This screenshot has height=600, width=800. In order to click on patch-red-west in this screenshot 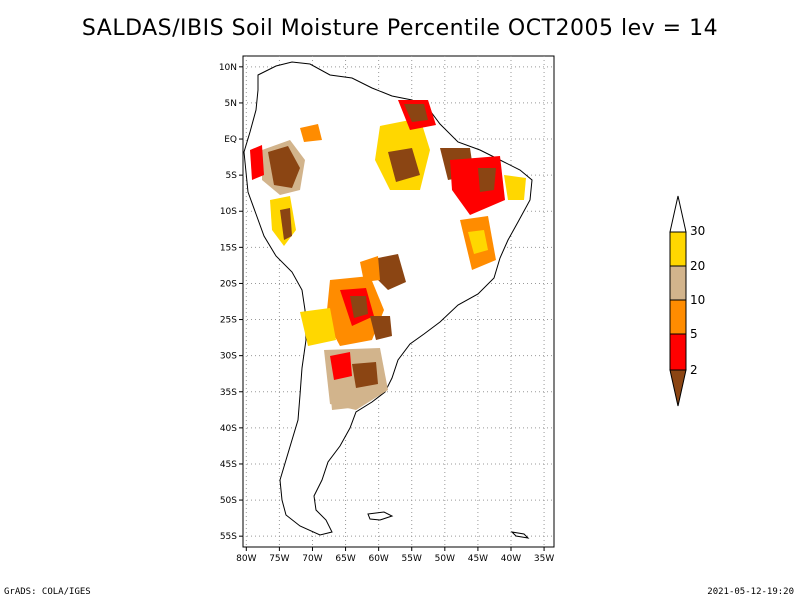, I will do `click(257, 162)`.